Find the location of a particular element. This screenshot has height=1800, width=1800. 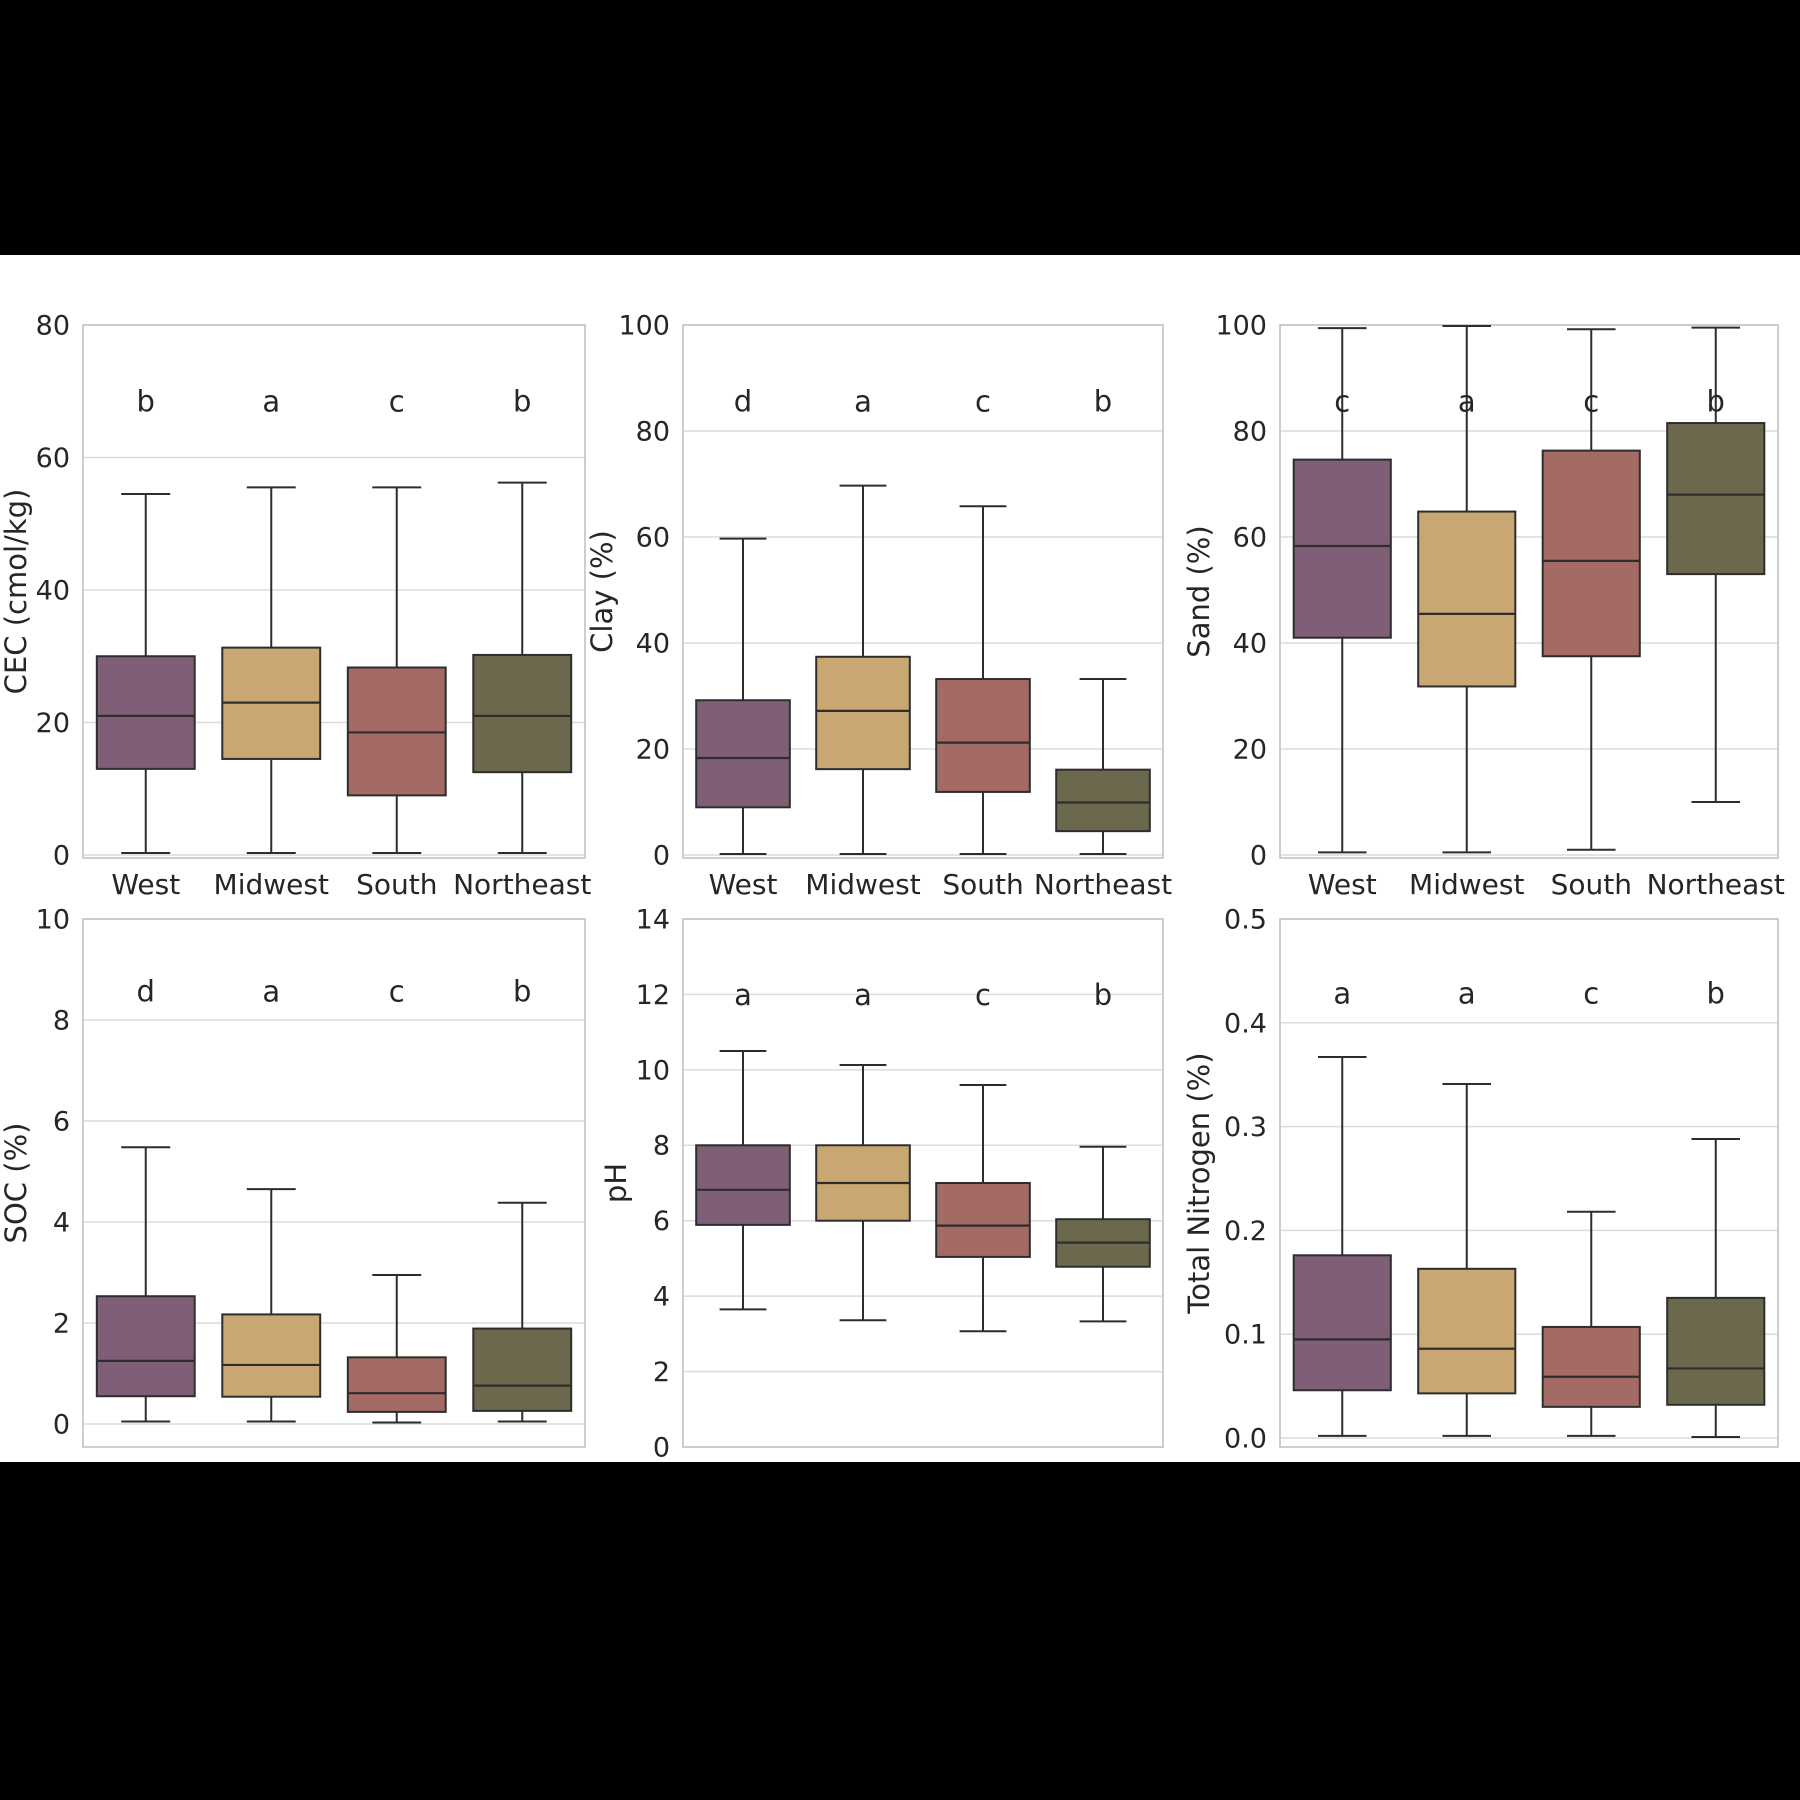

y-tick-label: 0.5 is located at coordinates (1245, 919).